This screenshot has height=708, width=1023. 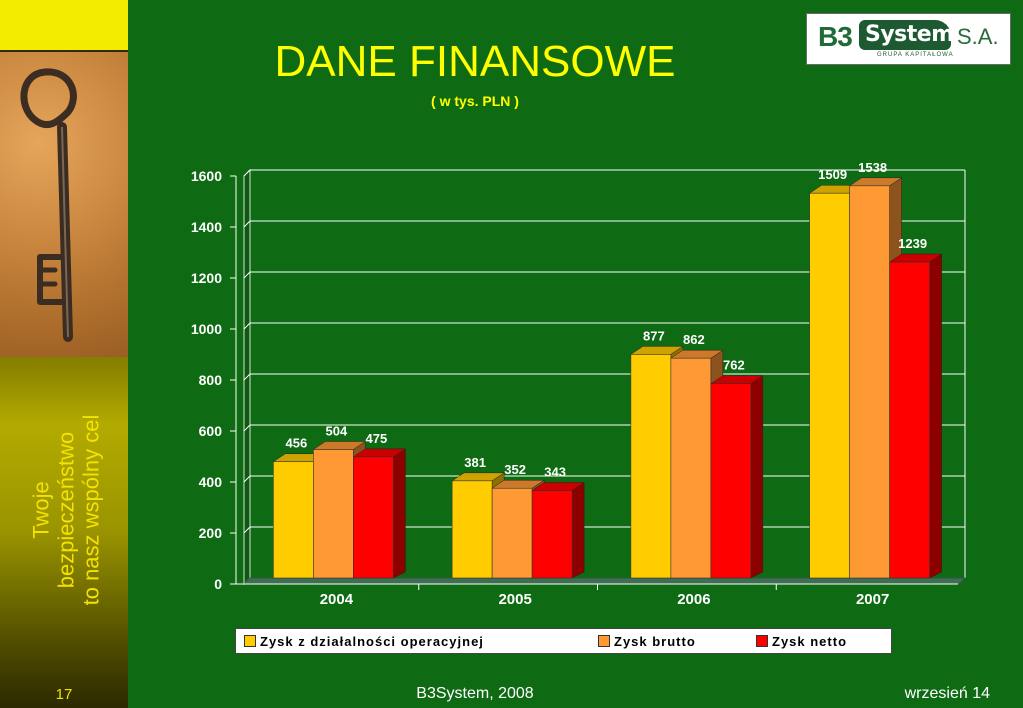 What do you see at coordinates (377, 438) in the screenshot?
I see `data-label: 475` at bounding box center [377, 438].